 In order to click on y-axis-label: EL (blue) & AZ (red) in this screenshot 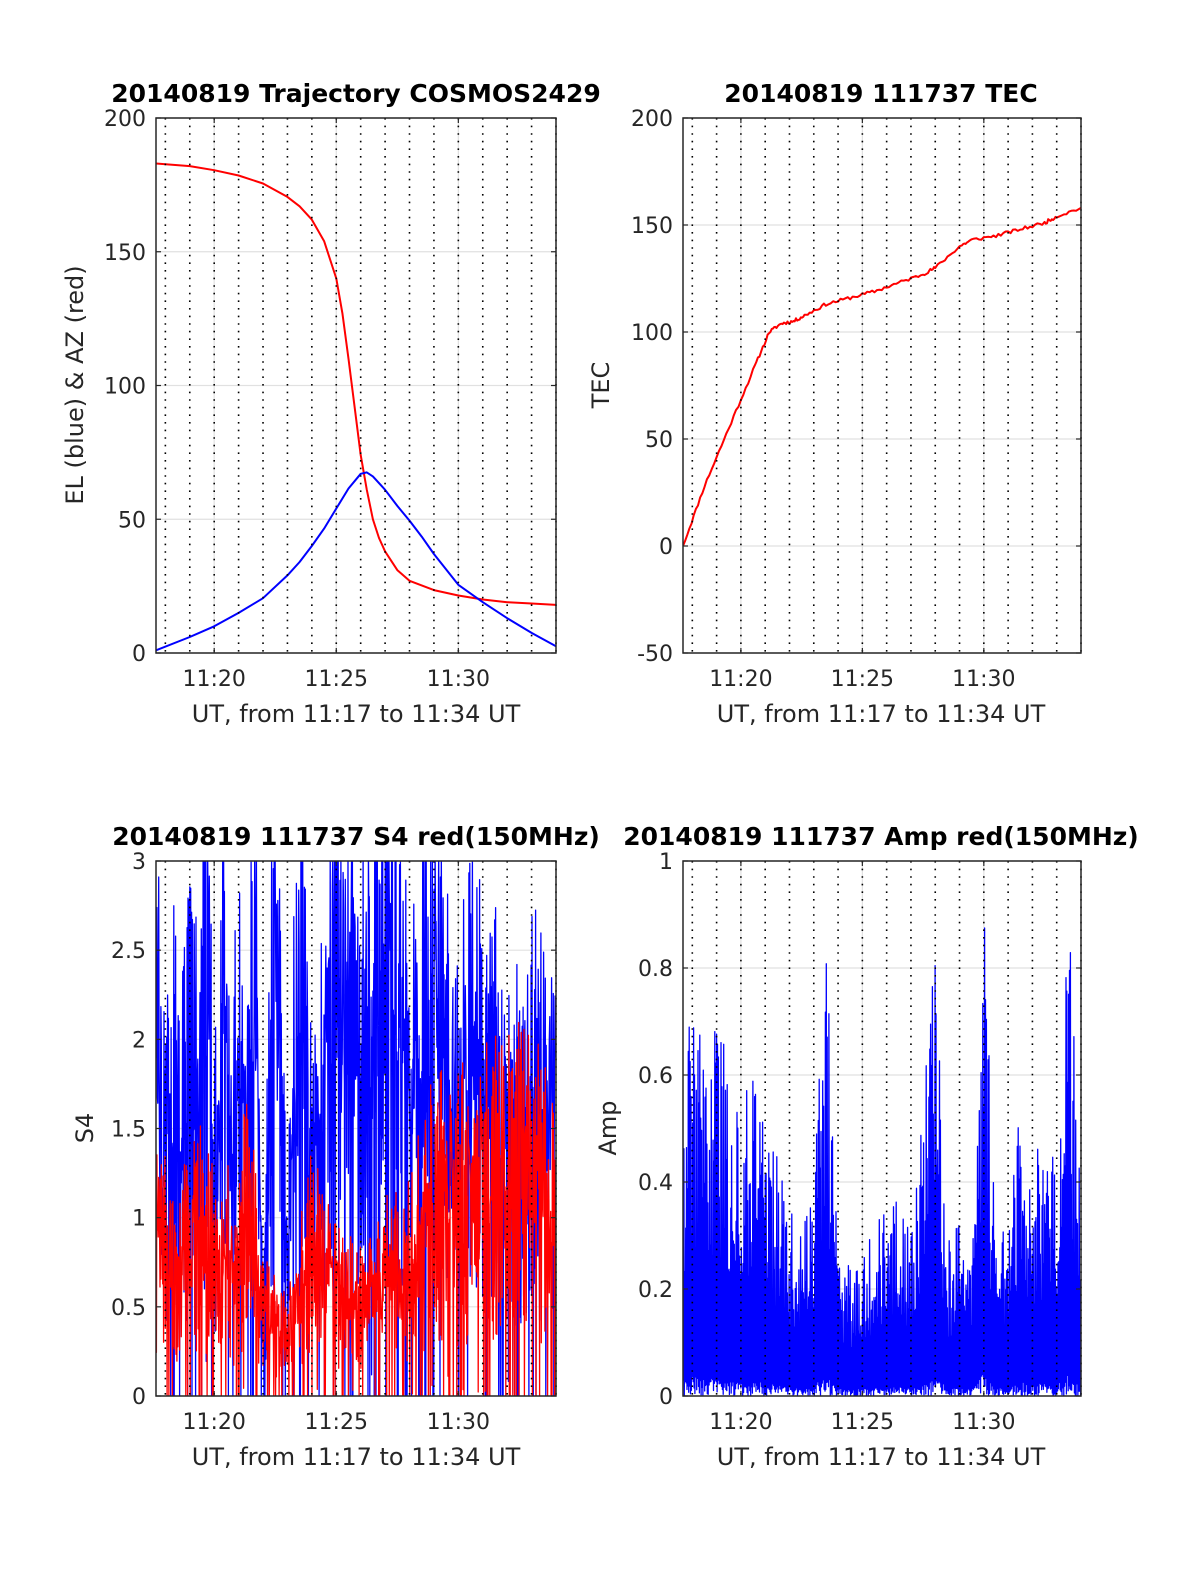, I will do `click(75, 384)`.